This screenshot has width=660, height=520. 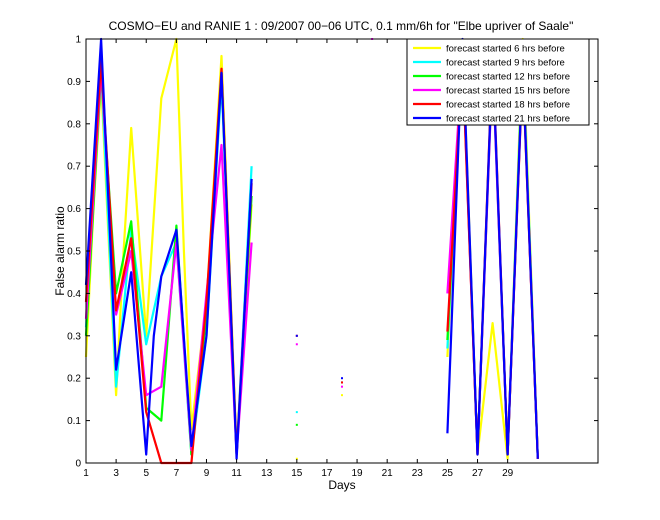 I want to click on y-tick-label: 1, so click(x=78, y=40).